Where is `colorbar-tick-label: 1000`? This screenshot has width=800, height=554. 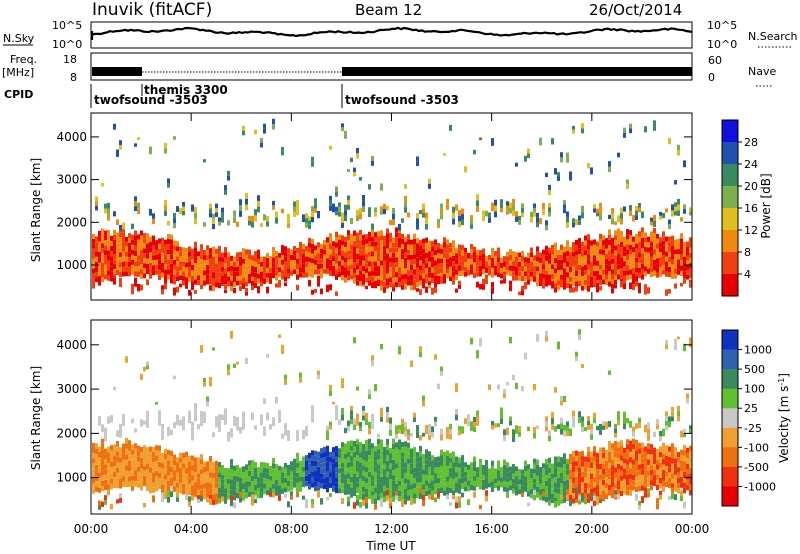
colorbar-tick-label: 1000 is located at coordinates (758, 350).